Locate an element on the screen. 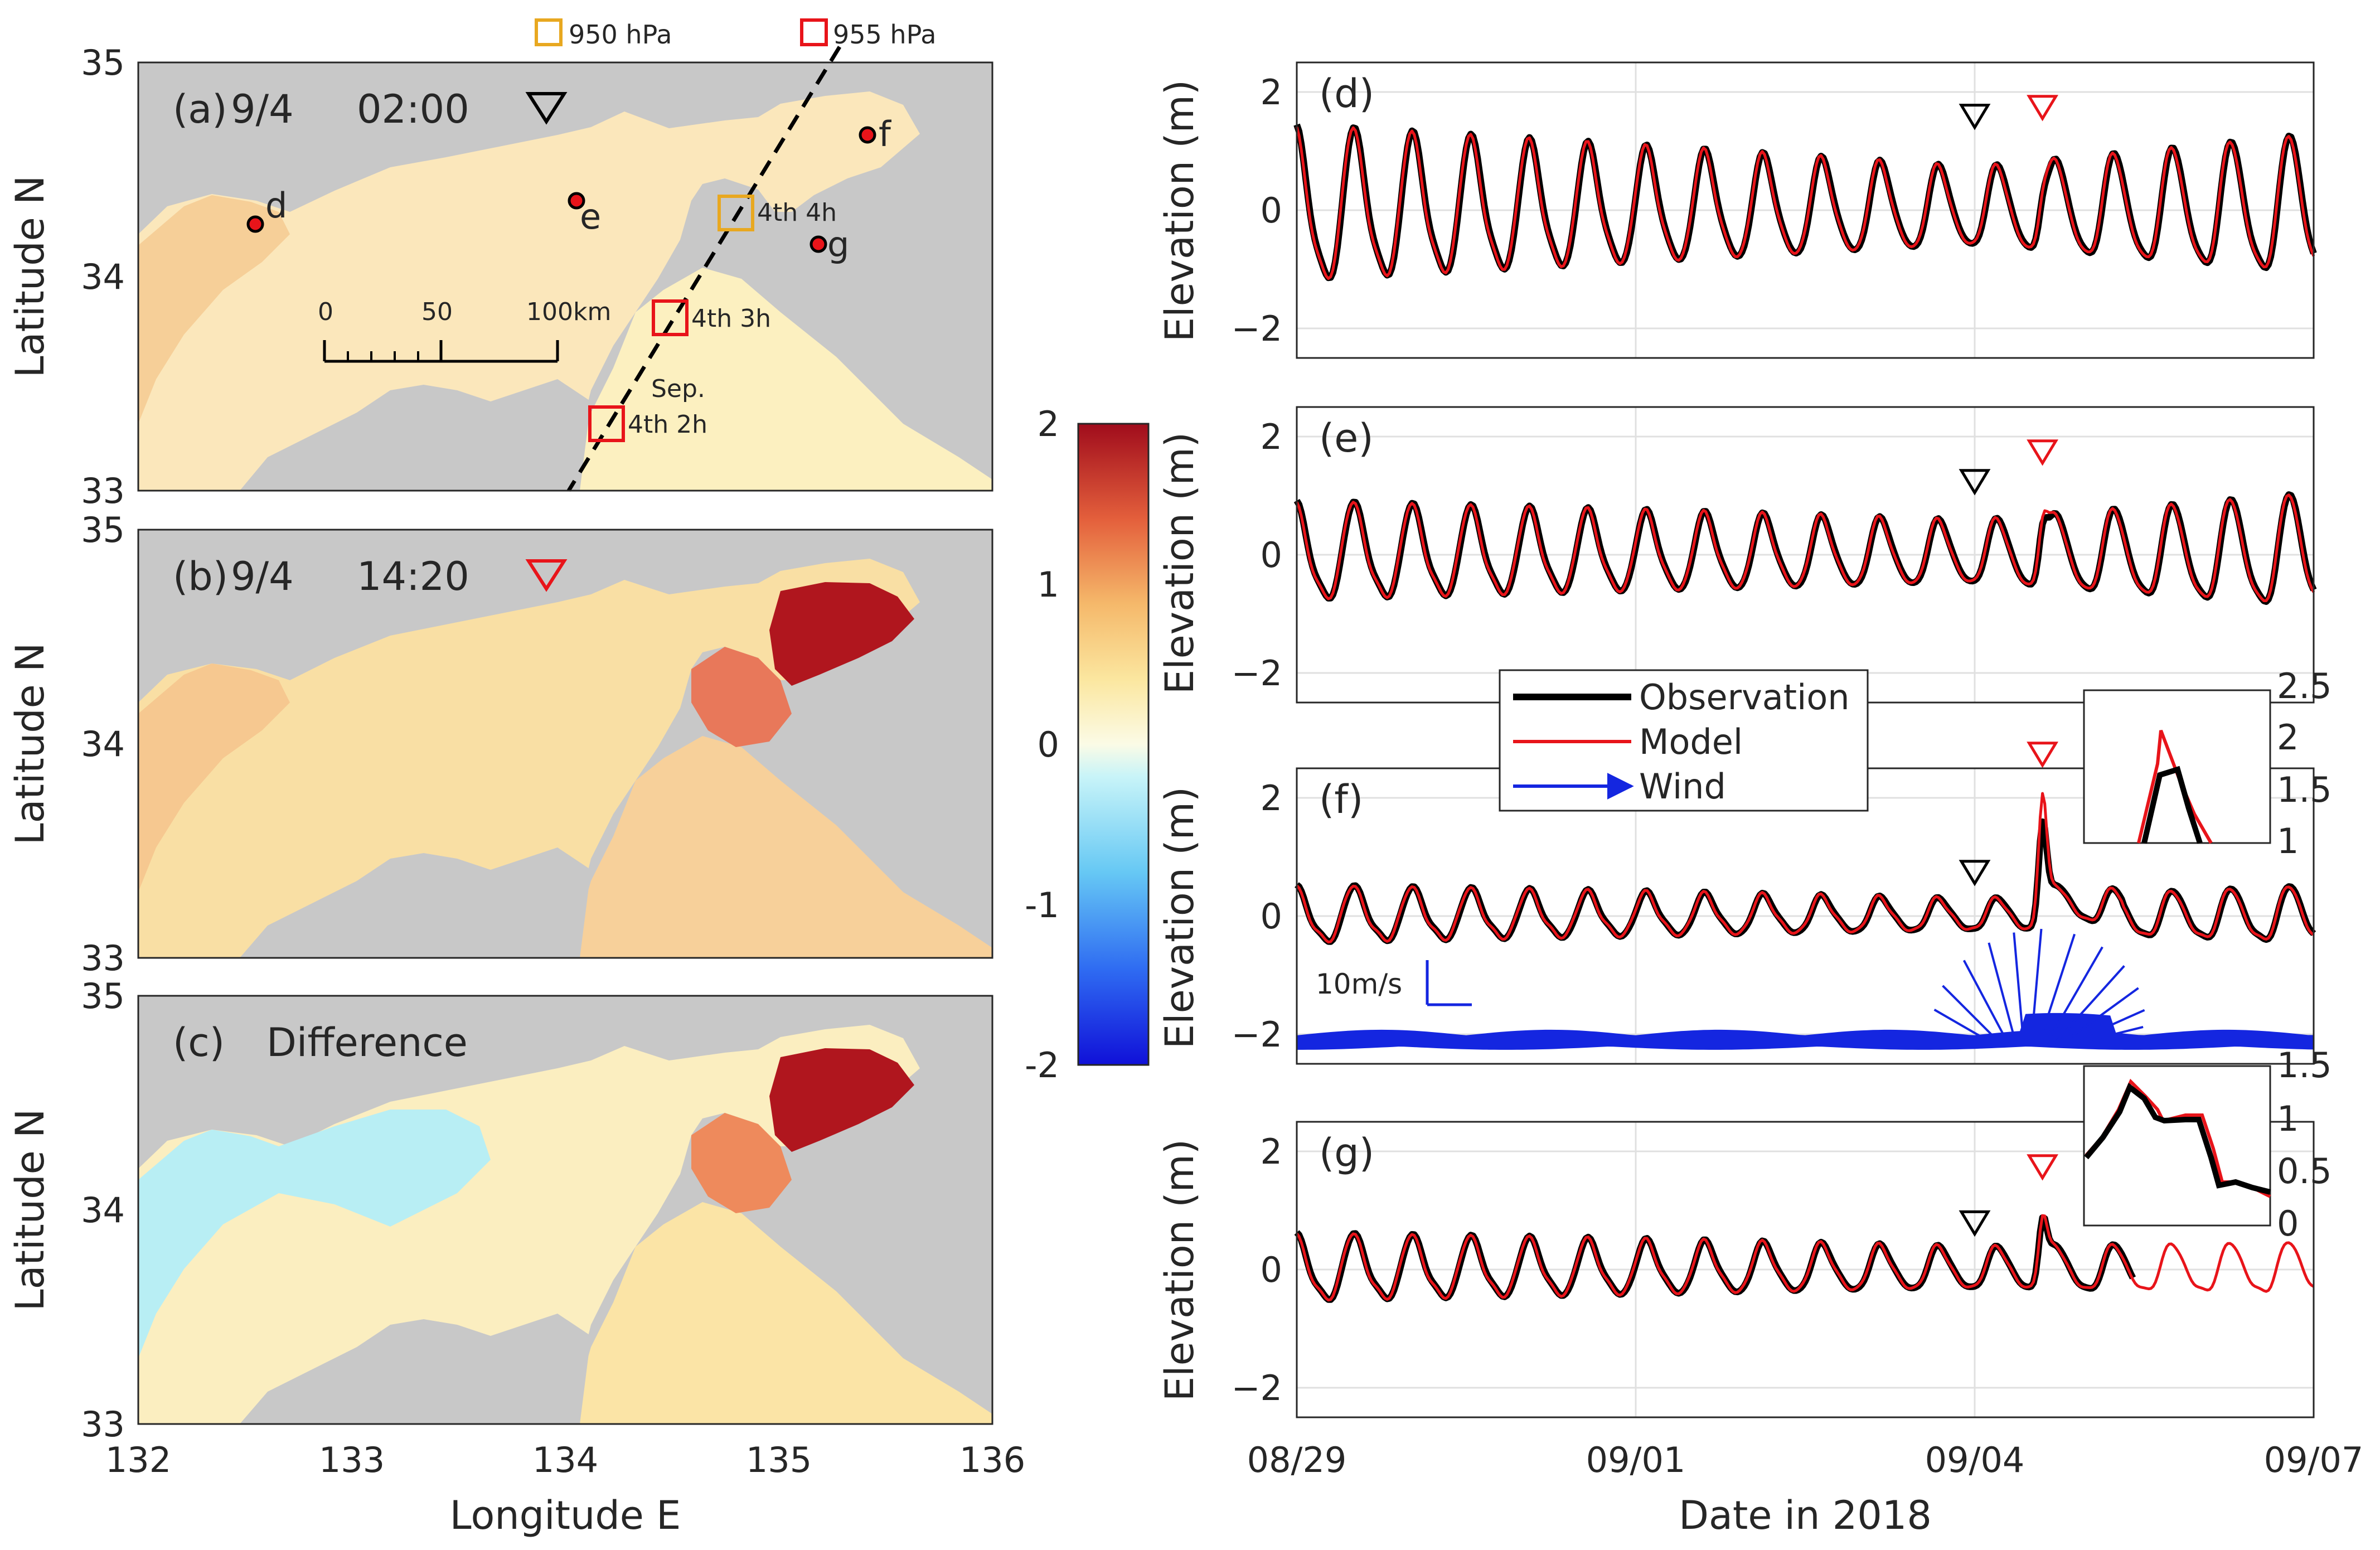  colorbar: 2 1 0 -1 -2 is located at coordinates (1087, 745).